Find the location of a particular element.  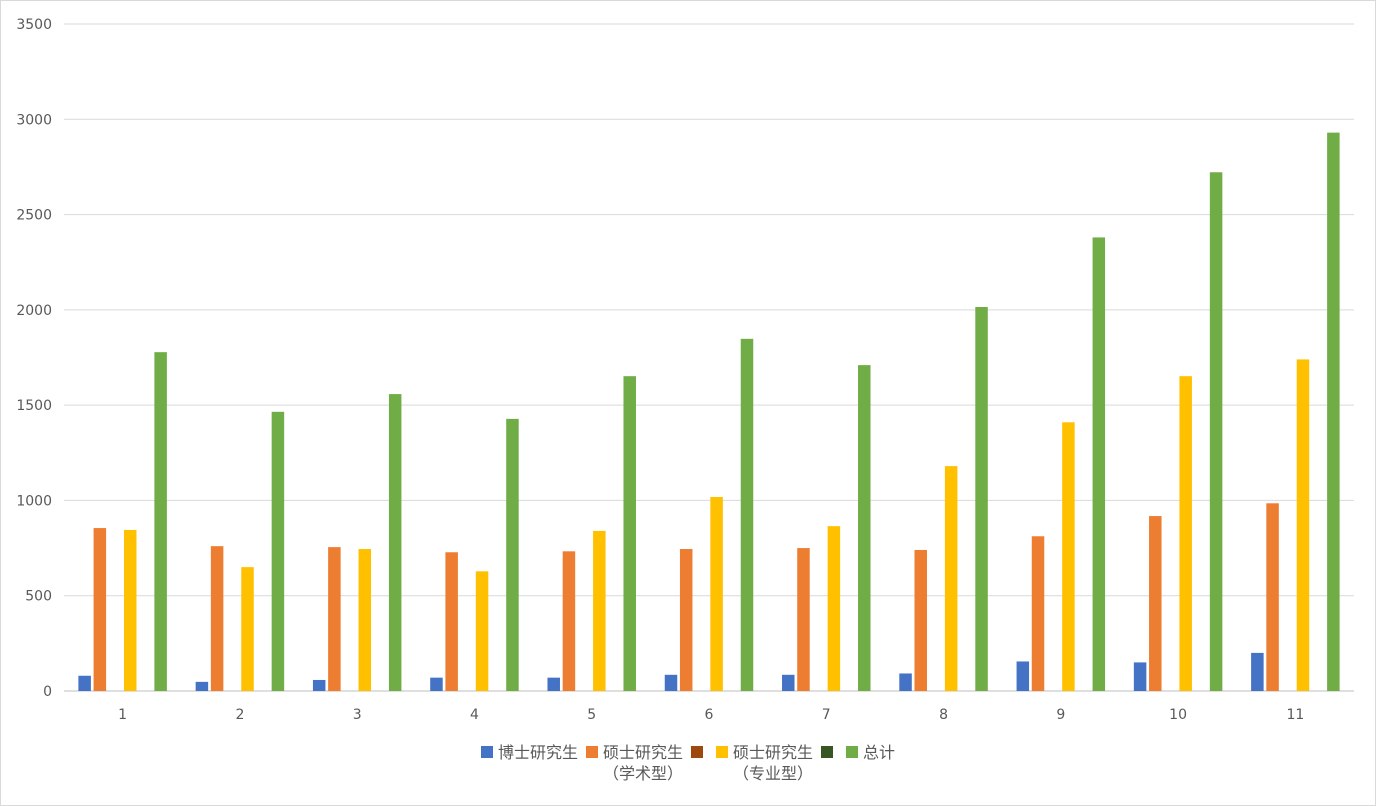

y-tick-label: 1000 is located at coordinates (34, 501).